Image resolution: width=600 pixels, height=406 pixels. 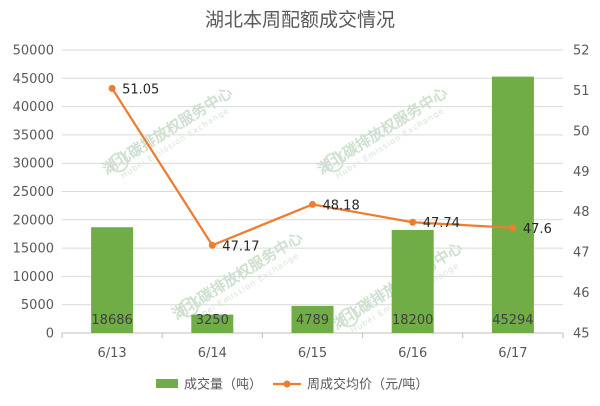 What do you see at coordinates (50, 334) in the screenshot?
I see `y-left-tick-label: 0` at bounding box center [50, 334].